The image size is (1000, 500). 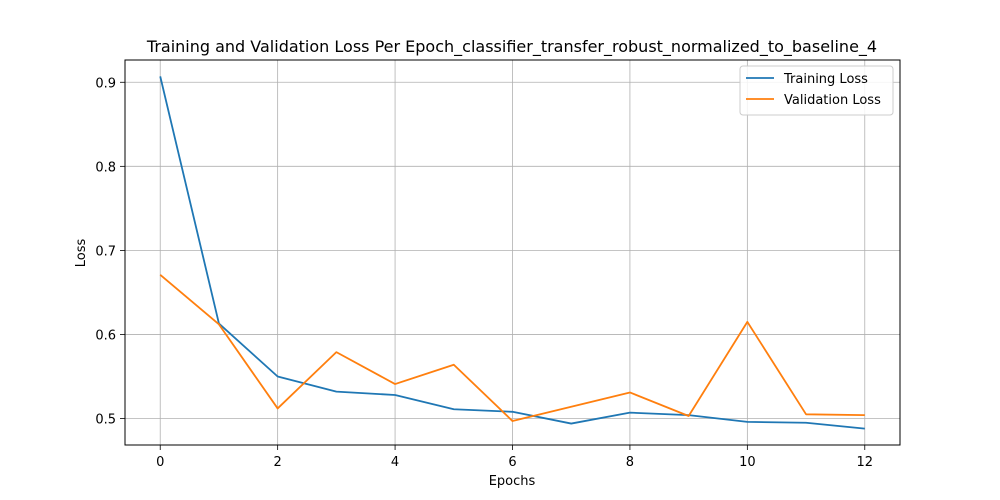 What do you see at coordinates (105, 251) in the screenshot?
I see `y-tick-label: 0.7` at bounding box center [105, 251].